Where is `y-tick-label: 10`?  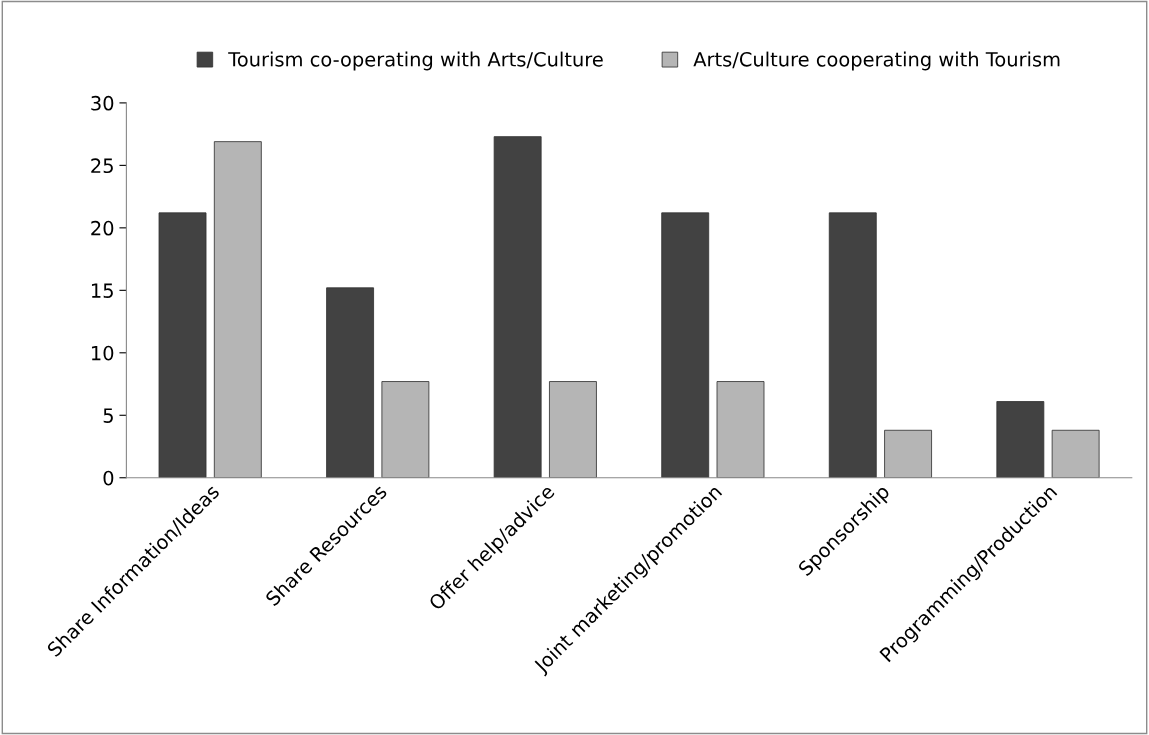
y-tick-label: 10 is located at coordinates (102, 353).